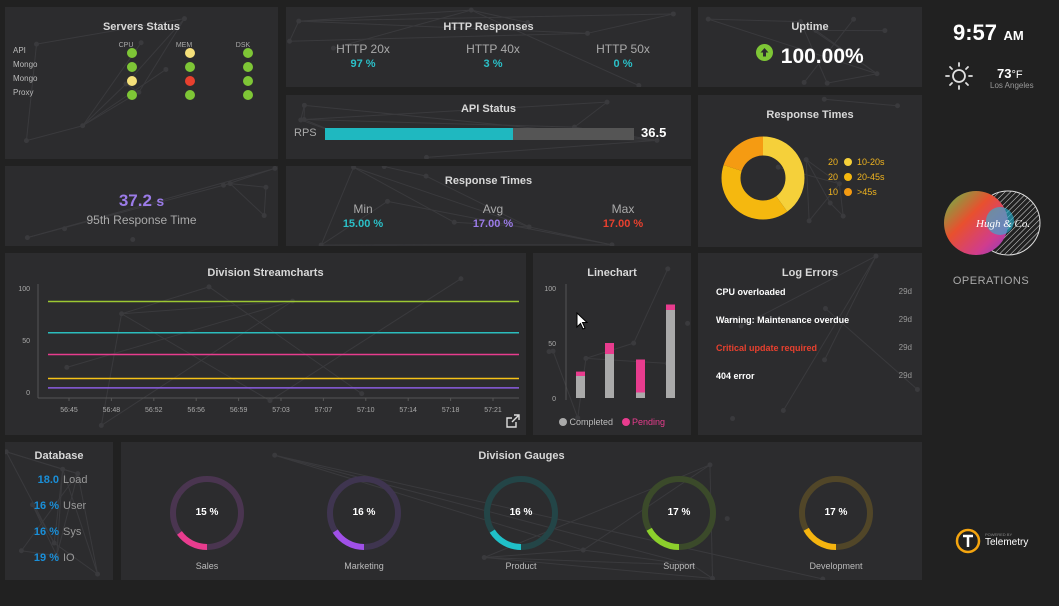 The width and height of the screenshot is (1059, 606). I want to click on db-io-row: 19 % IO, so click(55, 558).